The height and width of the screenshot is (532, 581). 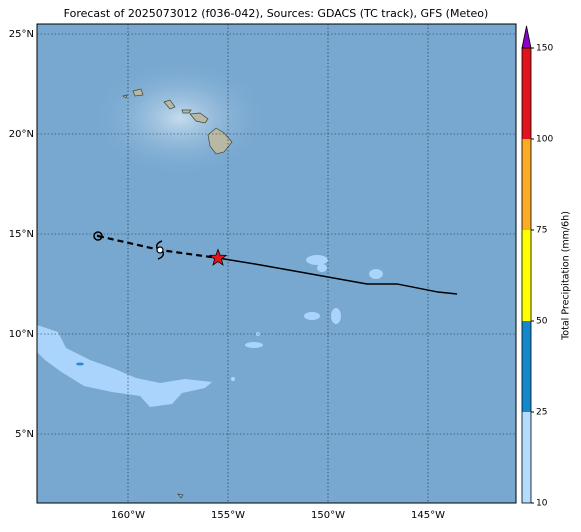 I want to click on current-position, so click(x=218, y=257).